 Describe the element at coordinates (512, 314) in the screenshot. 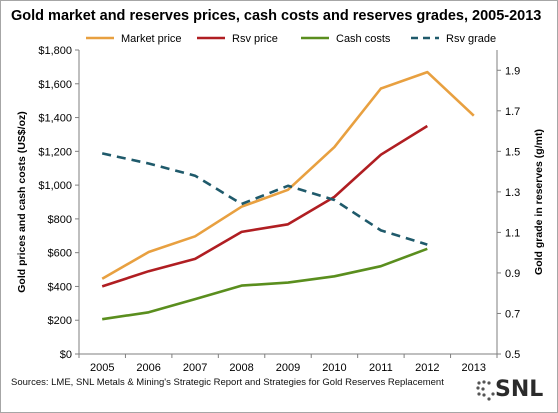

I see `y2-tick-label: 0.7` at that location.